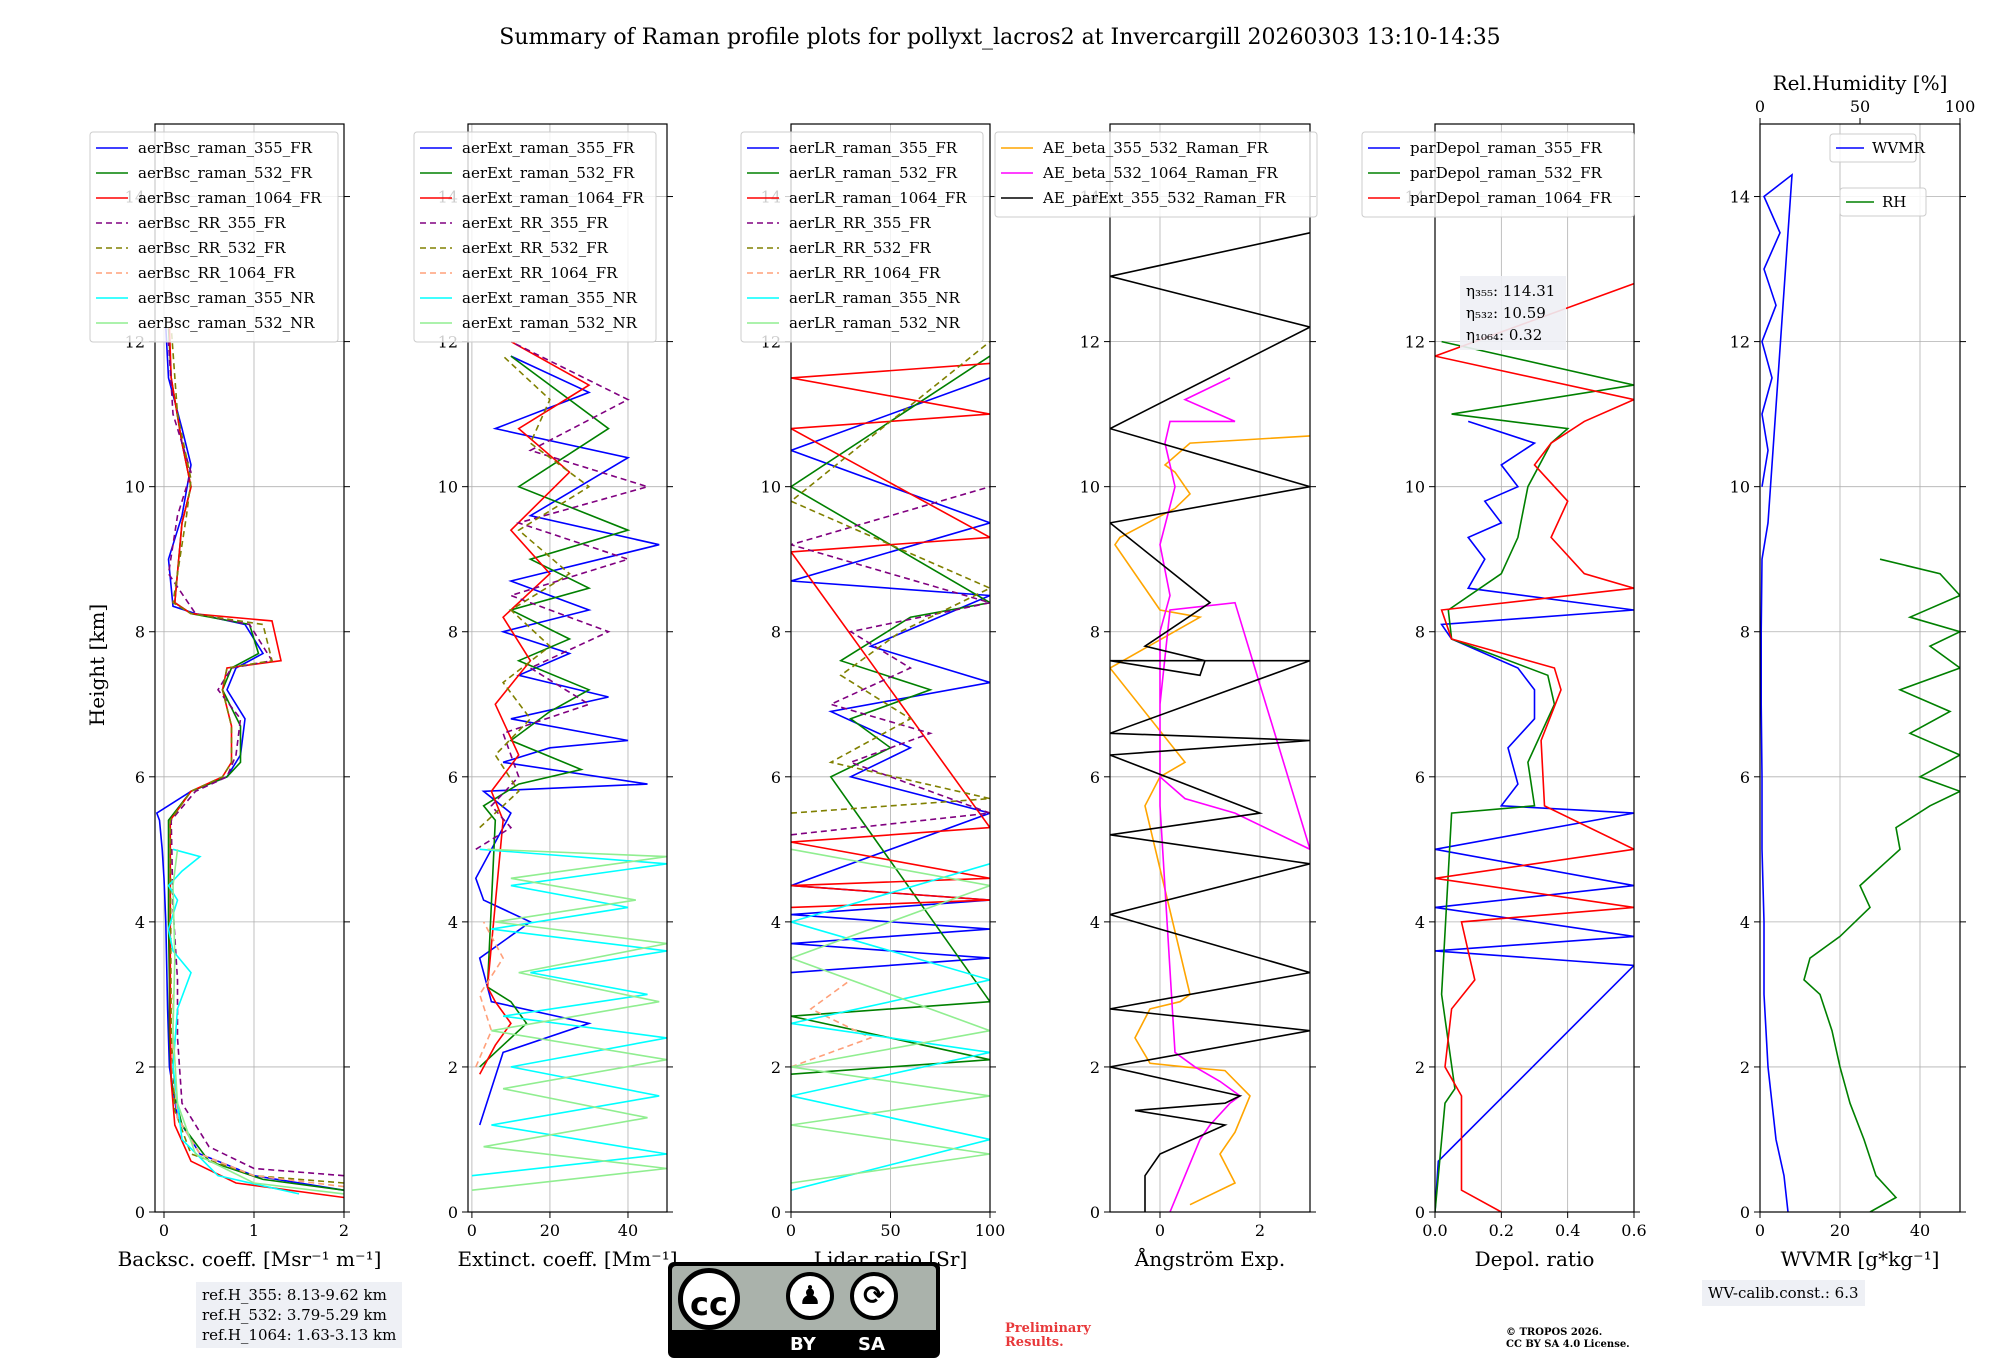  Describe the element at coordinates (212, 223) in the screenshot. I see `legend-label: aerBsc_RR_355_FR` at that location.